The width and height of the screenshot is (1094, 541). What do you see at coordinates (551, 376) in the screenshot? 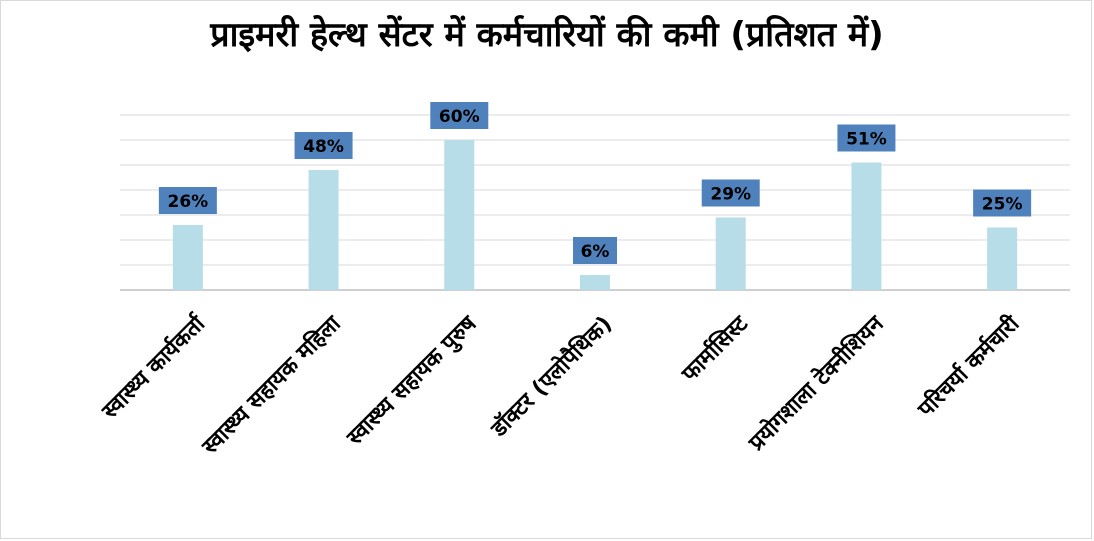
I see `category-label: डॉक्टर (एलोपैथिक)` at bounding box center [551, 376].